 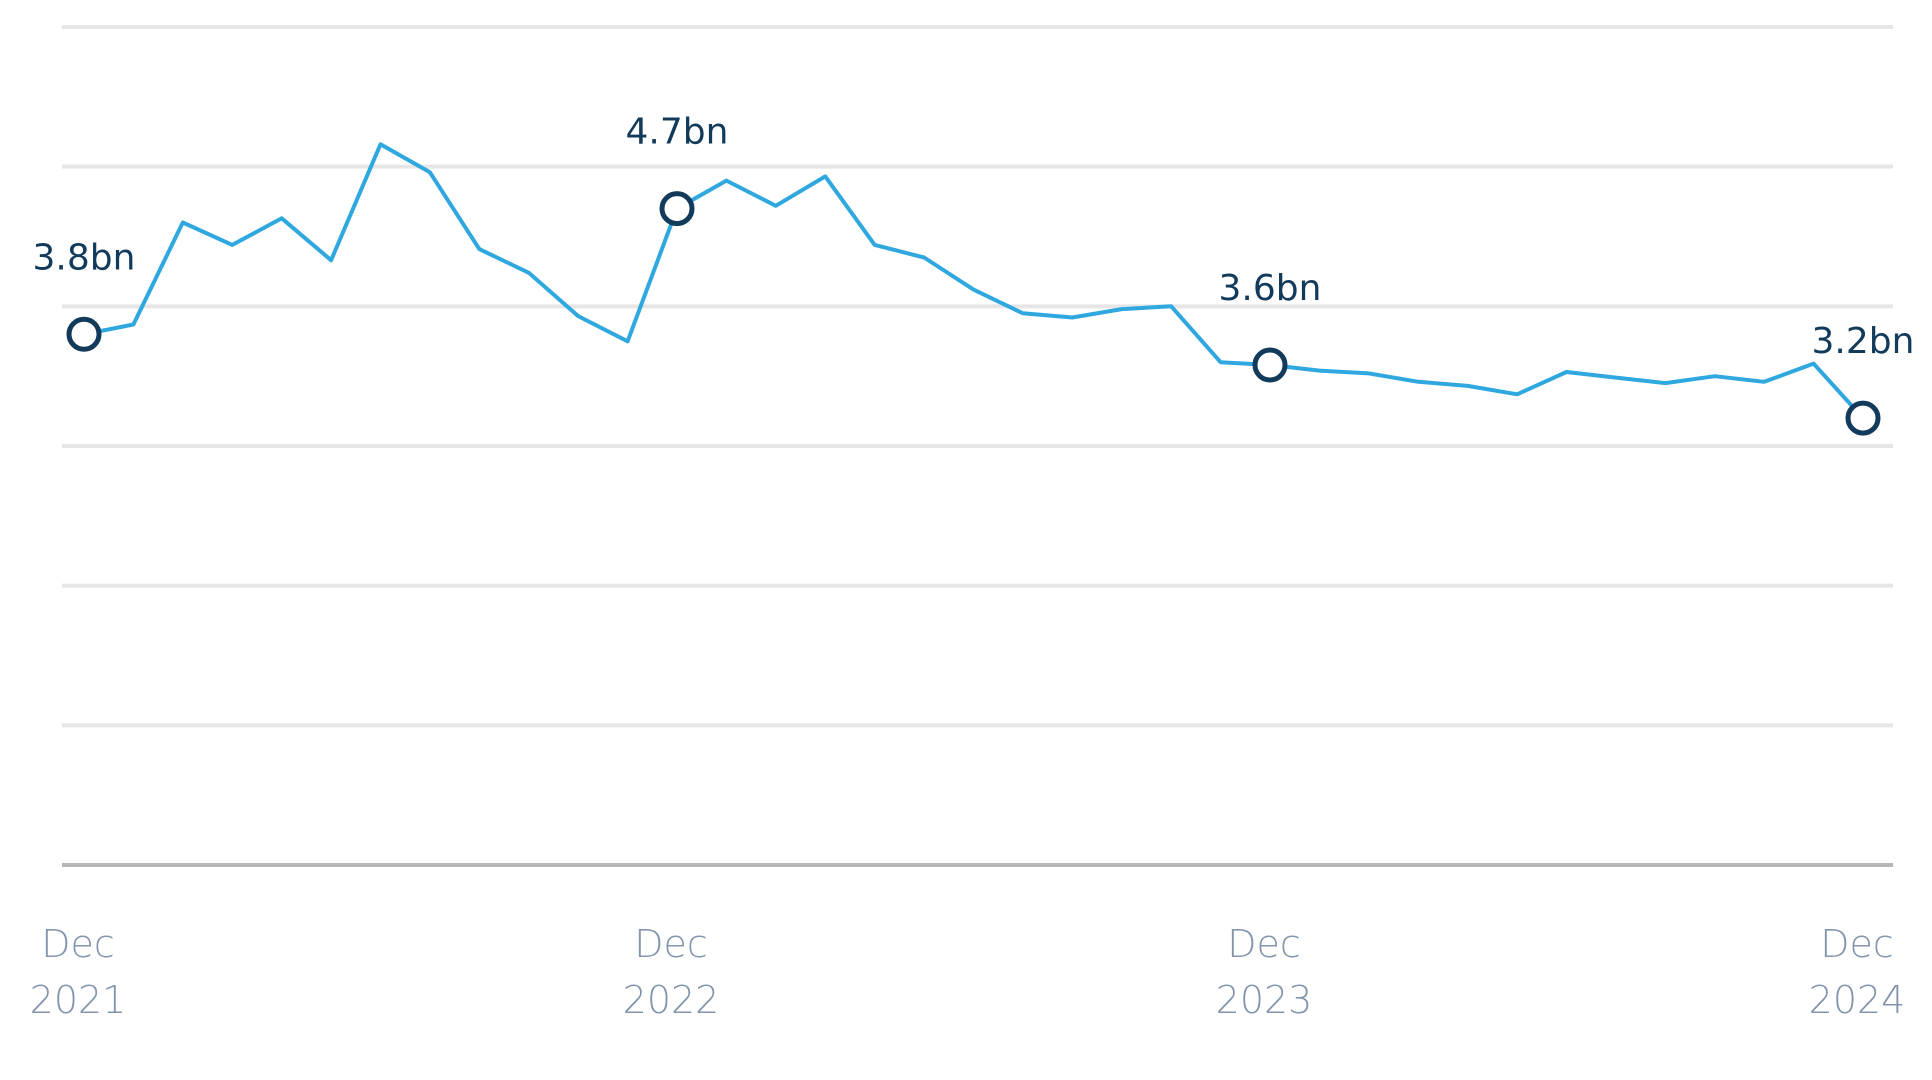 What do you see at coordinates (84, 257) in the screenshot?
I see `annotation-label: 3.8bn` at bounding box center [84, 257].